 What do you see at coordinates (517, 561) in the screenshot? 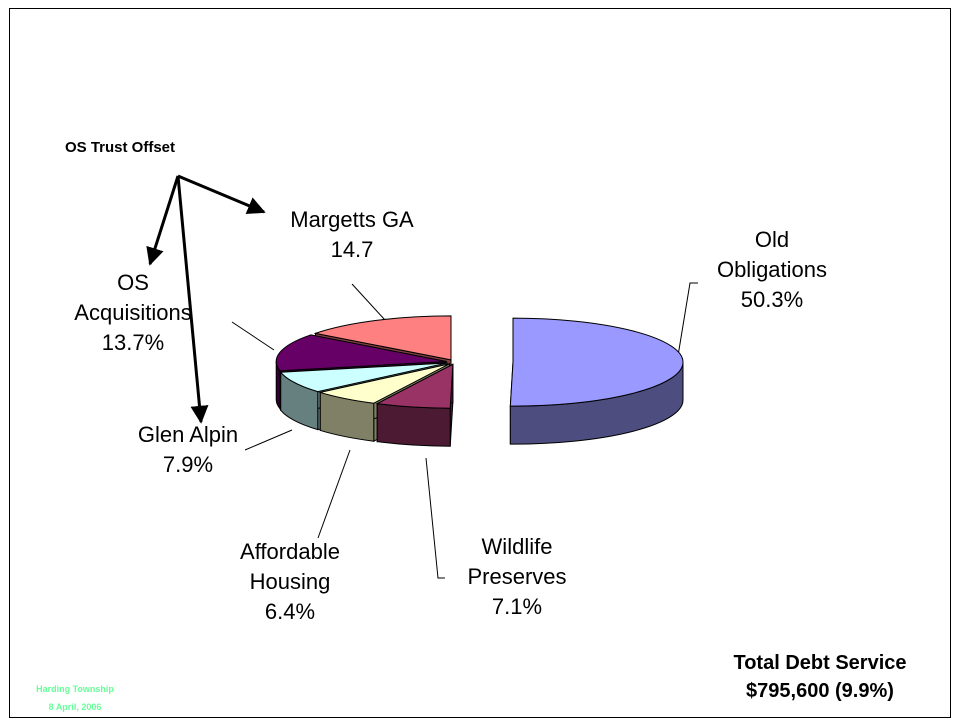
I see `slice-name: Wildlife Preserves` at bounding box center [517, 561].